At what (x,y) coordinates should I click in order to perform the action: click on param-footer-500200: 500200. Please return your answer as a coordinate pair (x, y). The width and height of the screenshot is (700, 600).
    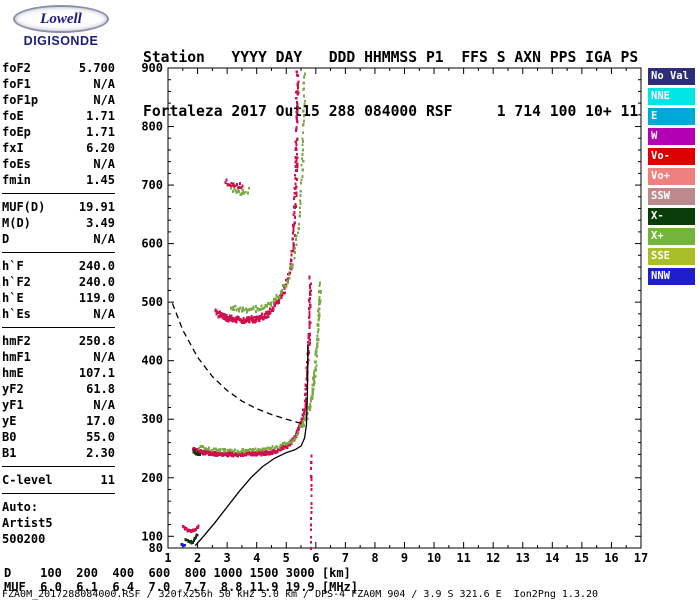
    Looking at the image, I should click on (24, 539).